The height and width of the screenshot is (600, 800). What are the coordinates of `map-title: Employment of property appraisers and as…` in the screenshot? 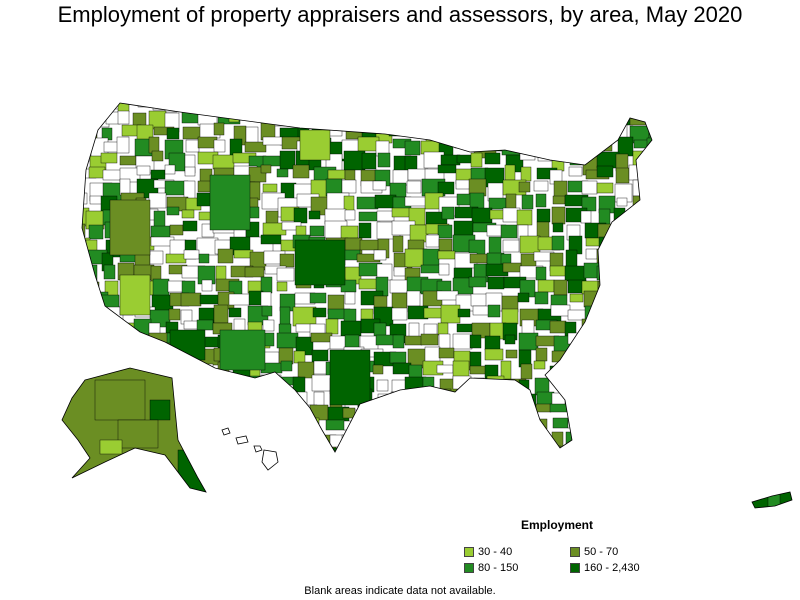 It's located at (400, 14).